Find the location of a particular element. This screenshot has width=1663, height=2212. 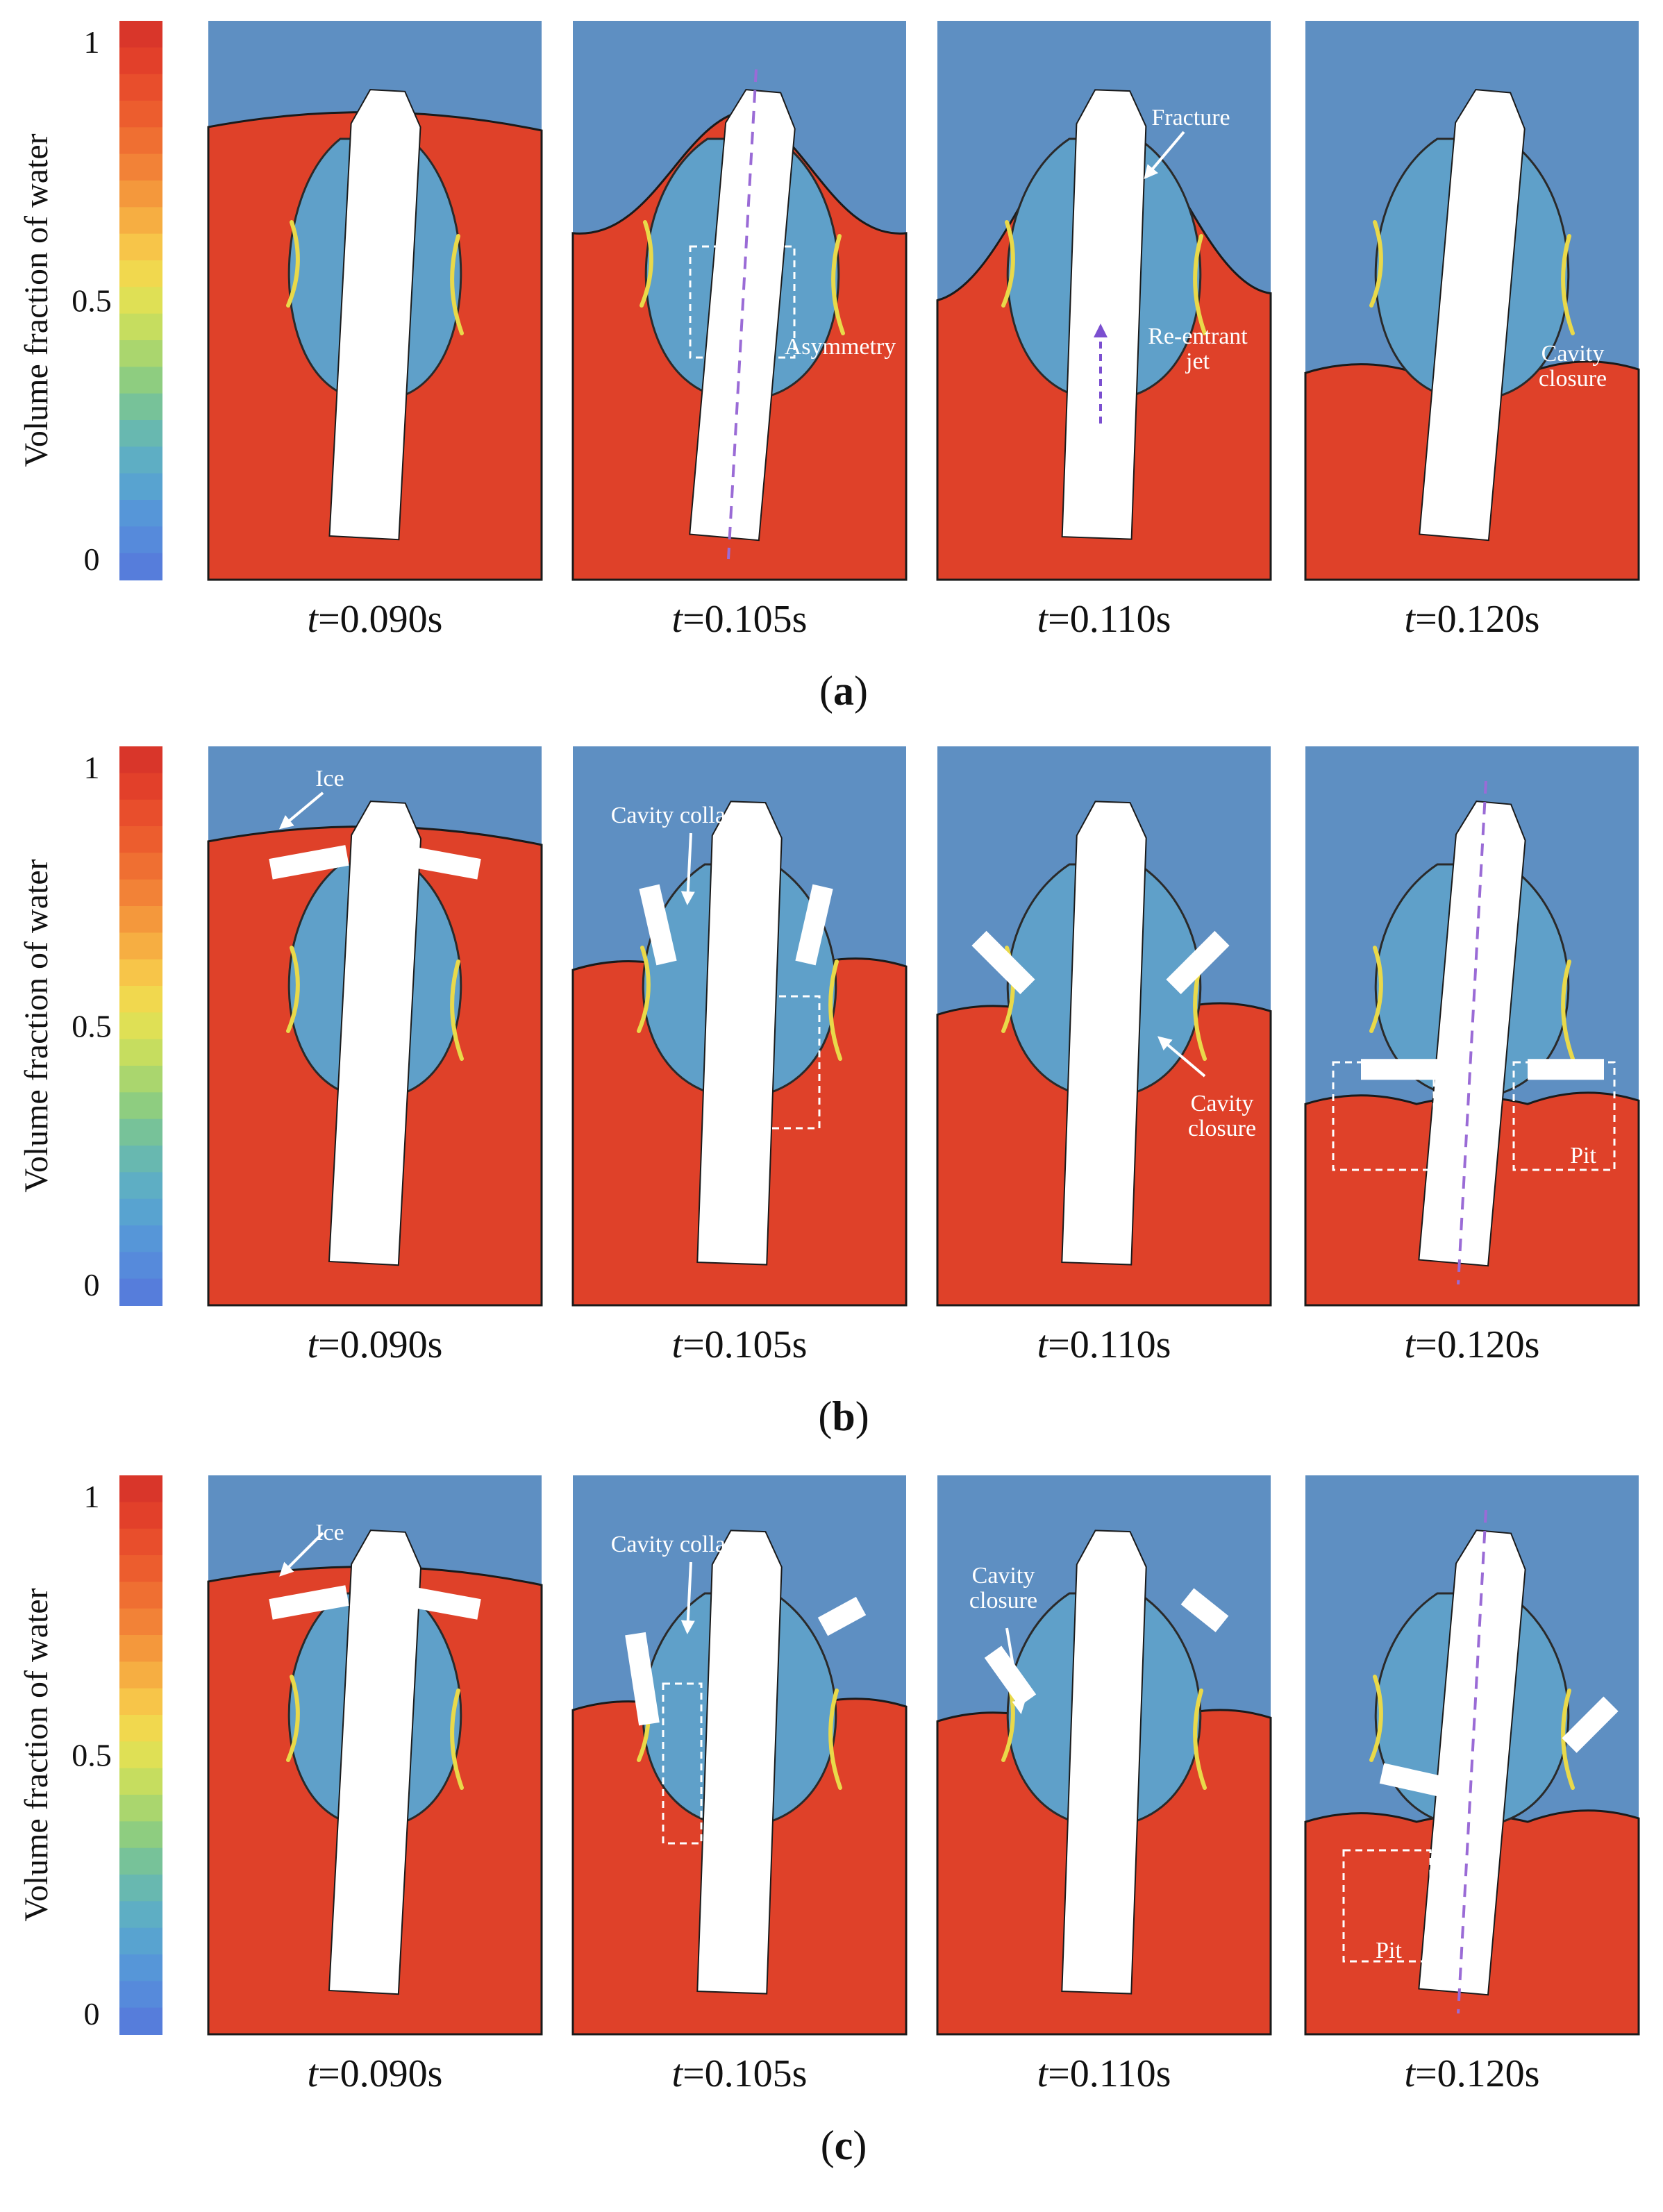

simulation-panel: Asymmetry is located at coordinates (739, 301).